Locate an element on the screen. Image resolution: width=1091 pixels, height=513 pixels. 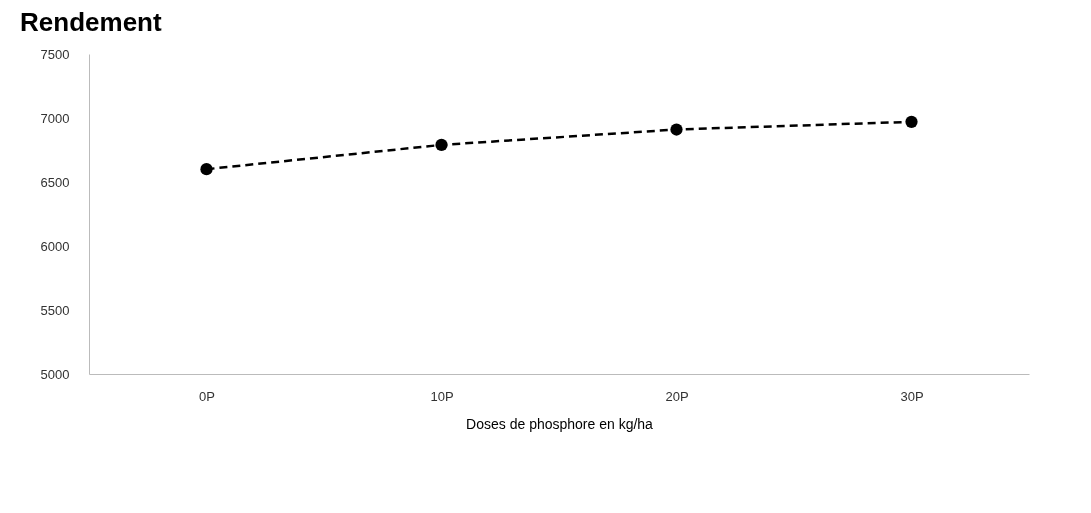
x-tick-label: 20P is located at coordinates (677, 396).